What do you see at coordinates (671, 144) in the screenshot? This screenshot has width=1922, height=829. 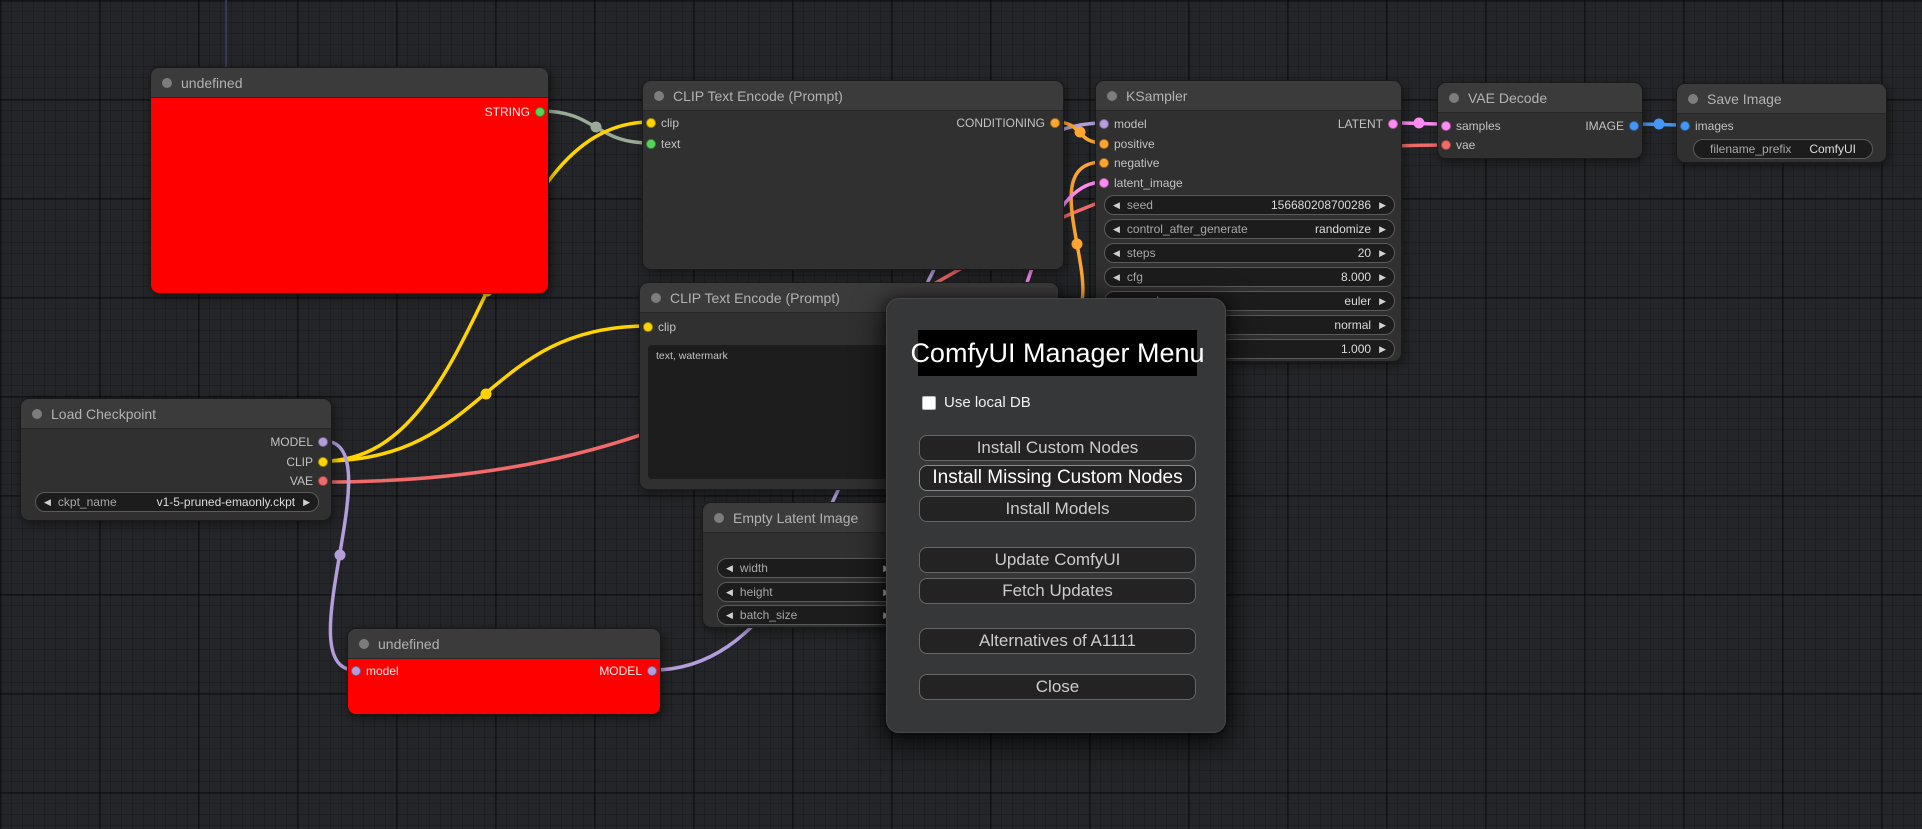 I see `slot-label: text` at bounding box center [671, 144].